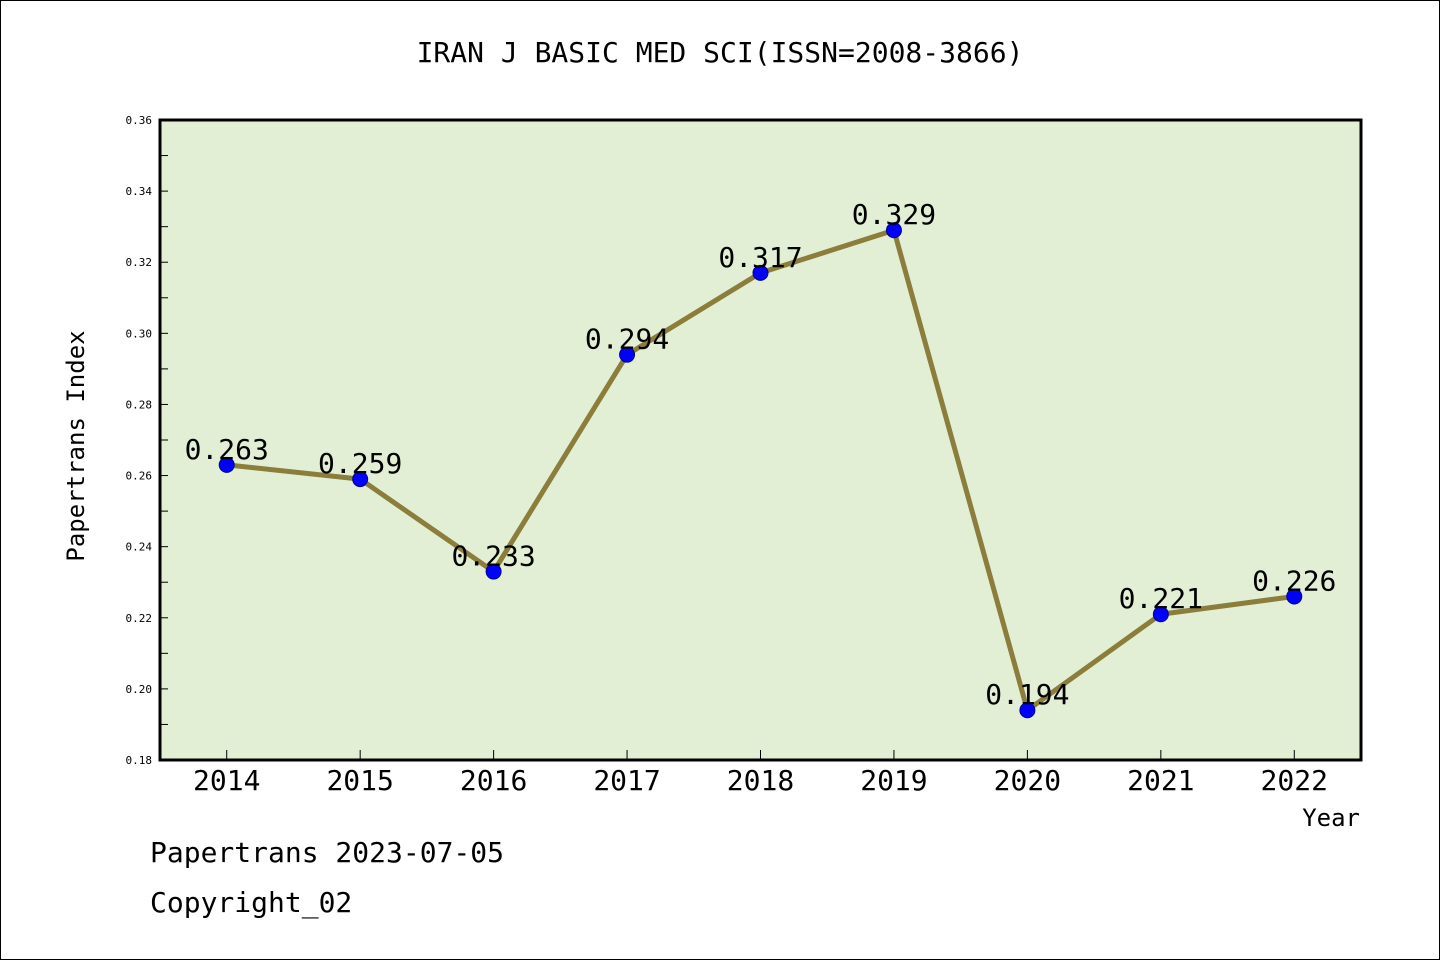 The width and height of the screenshot is (1440, 960). What do you see at coordinates (327, 852) in the screenshot?
I see `source-date-text: Papertrans 2023-07-05` at bounding box center [327, 852].